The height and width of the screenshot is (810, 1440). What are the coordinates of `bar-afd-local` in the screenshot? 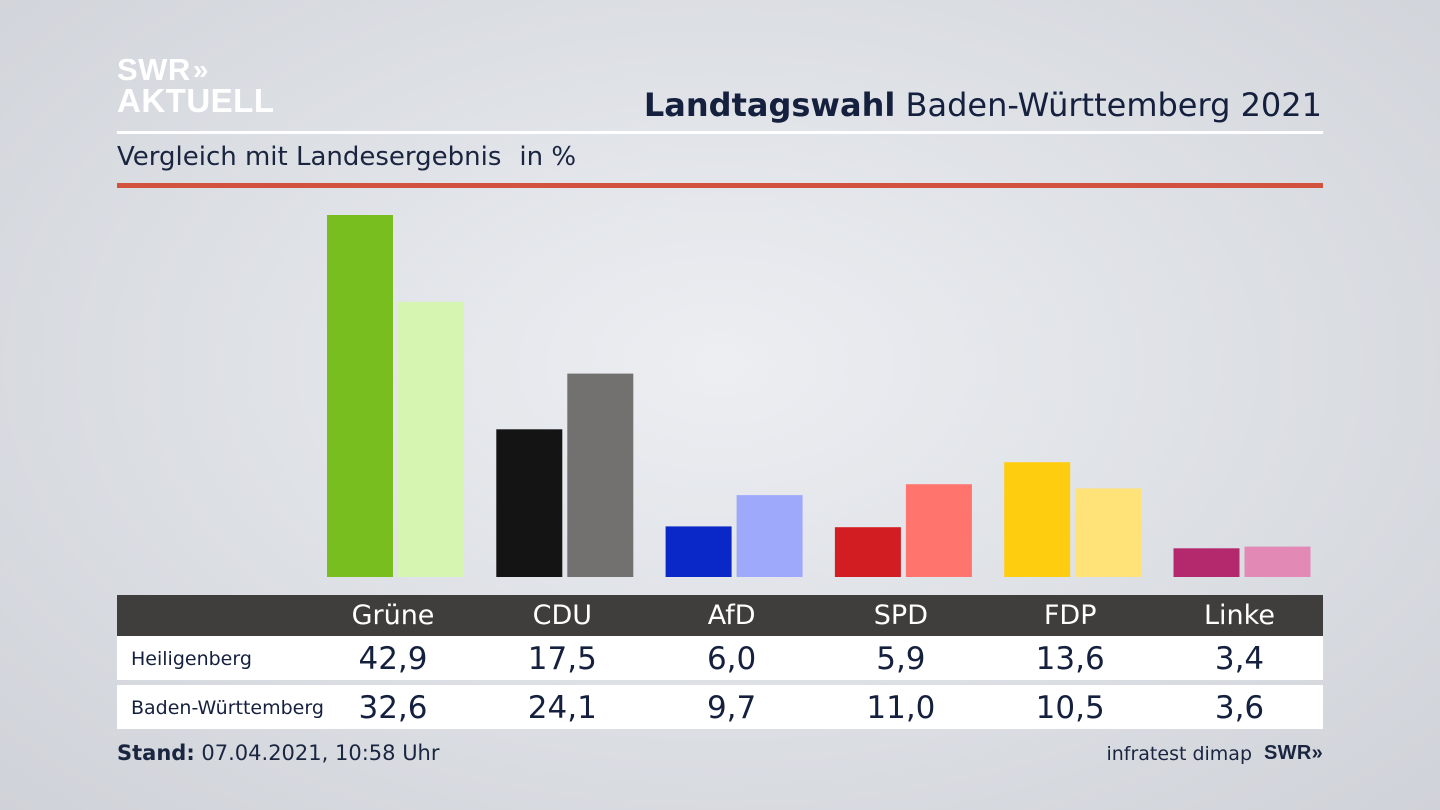 It's located at (698, 551).